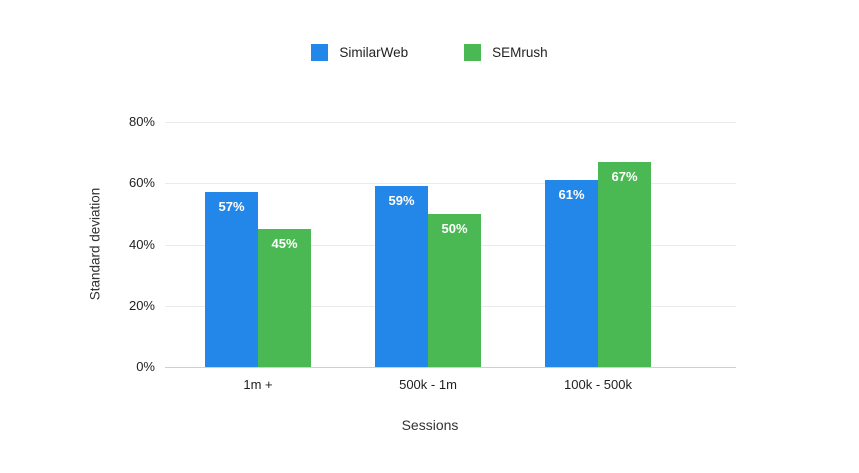 The height and width of the screenshot is (473, 859). What do you see at coordinates (571, 273) in the screenshot?
I see `bar-similarweb-100k-500k: 61%` at bounding box center [571, 273].